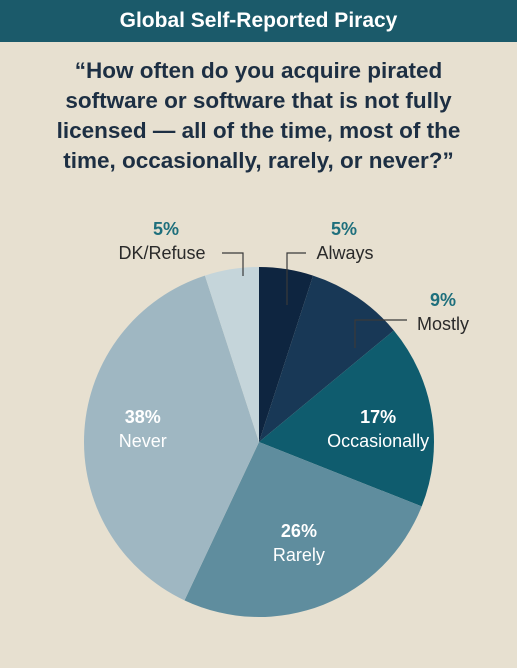 The width and height of the screenshot is (517, 668). What do you see at coordinates (326, 358) in the screenshot?
I see `pie-slice-mostly` at bounding box center [326, 358].